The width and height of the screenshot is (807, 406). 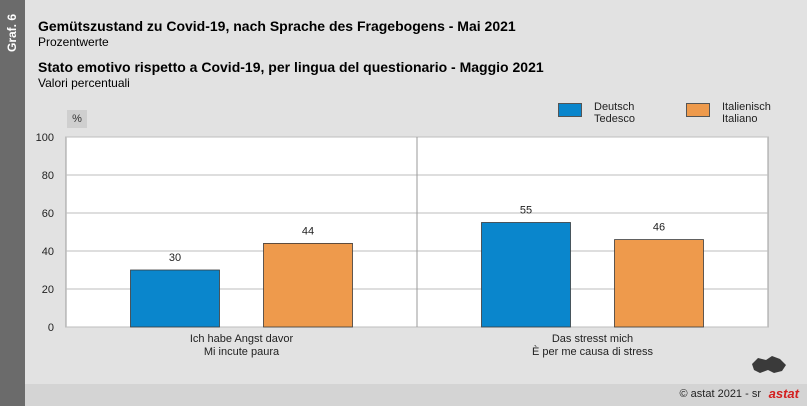 I want to click on x-tick-label: È per me causa di stress, so click(x=593, y=351).